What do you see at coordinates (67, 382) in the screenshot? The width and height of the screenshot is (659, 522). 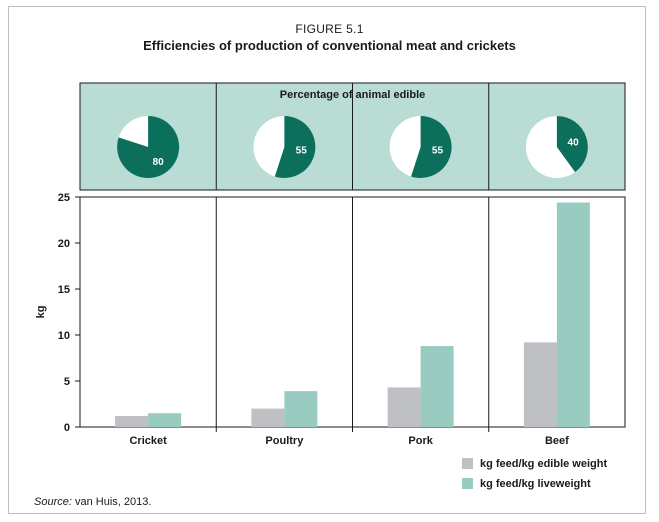 I see `y-tick-label: 5` at bounding box center [67, 382].